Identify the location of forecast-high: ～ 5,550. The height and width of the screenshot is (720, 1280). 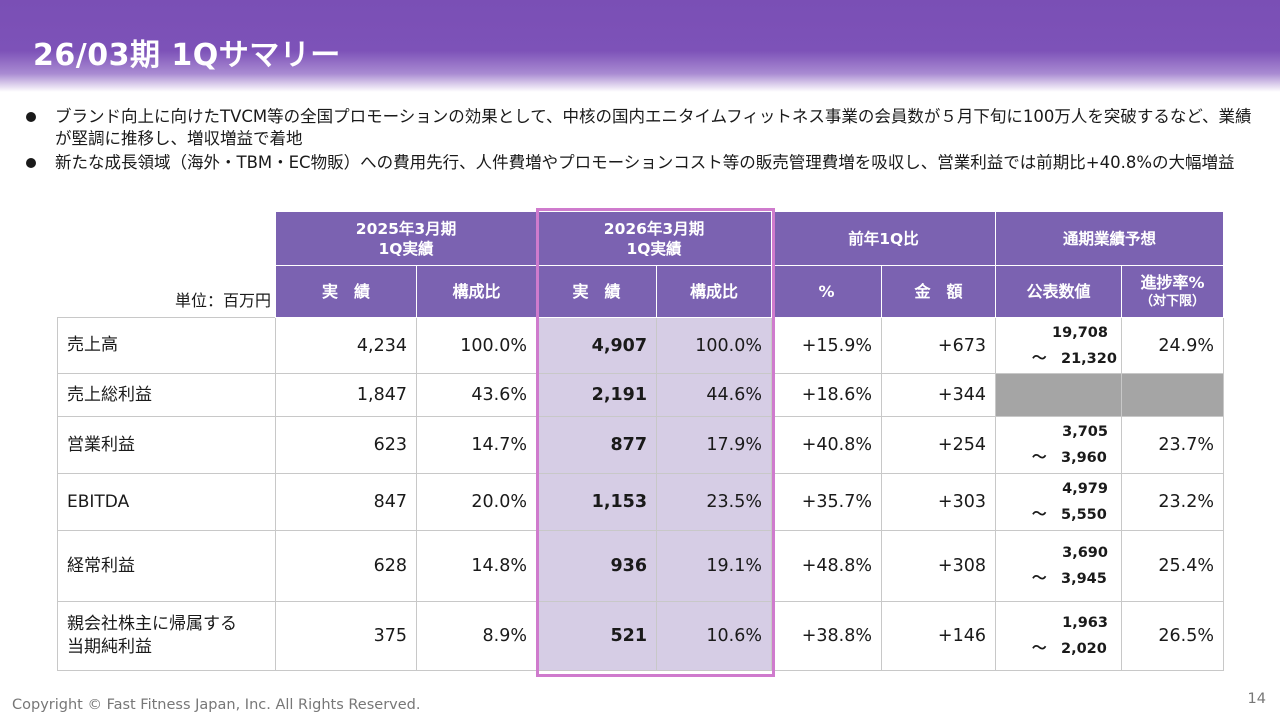
(1069, 515).